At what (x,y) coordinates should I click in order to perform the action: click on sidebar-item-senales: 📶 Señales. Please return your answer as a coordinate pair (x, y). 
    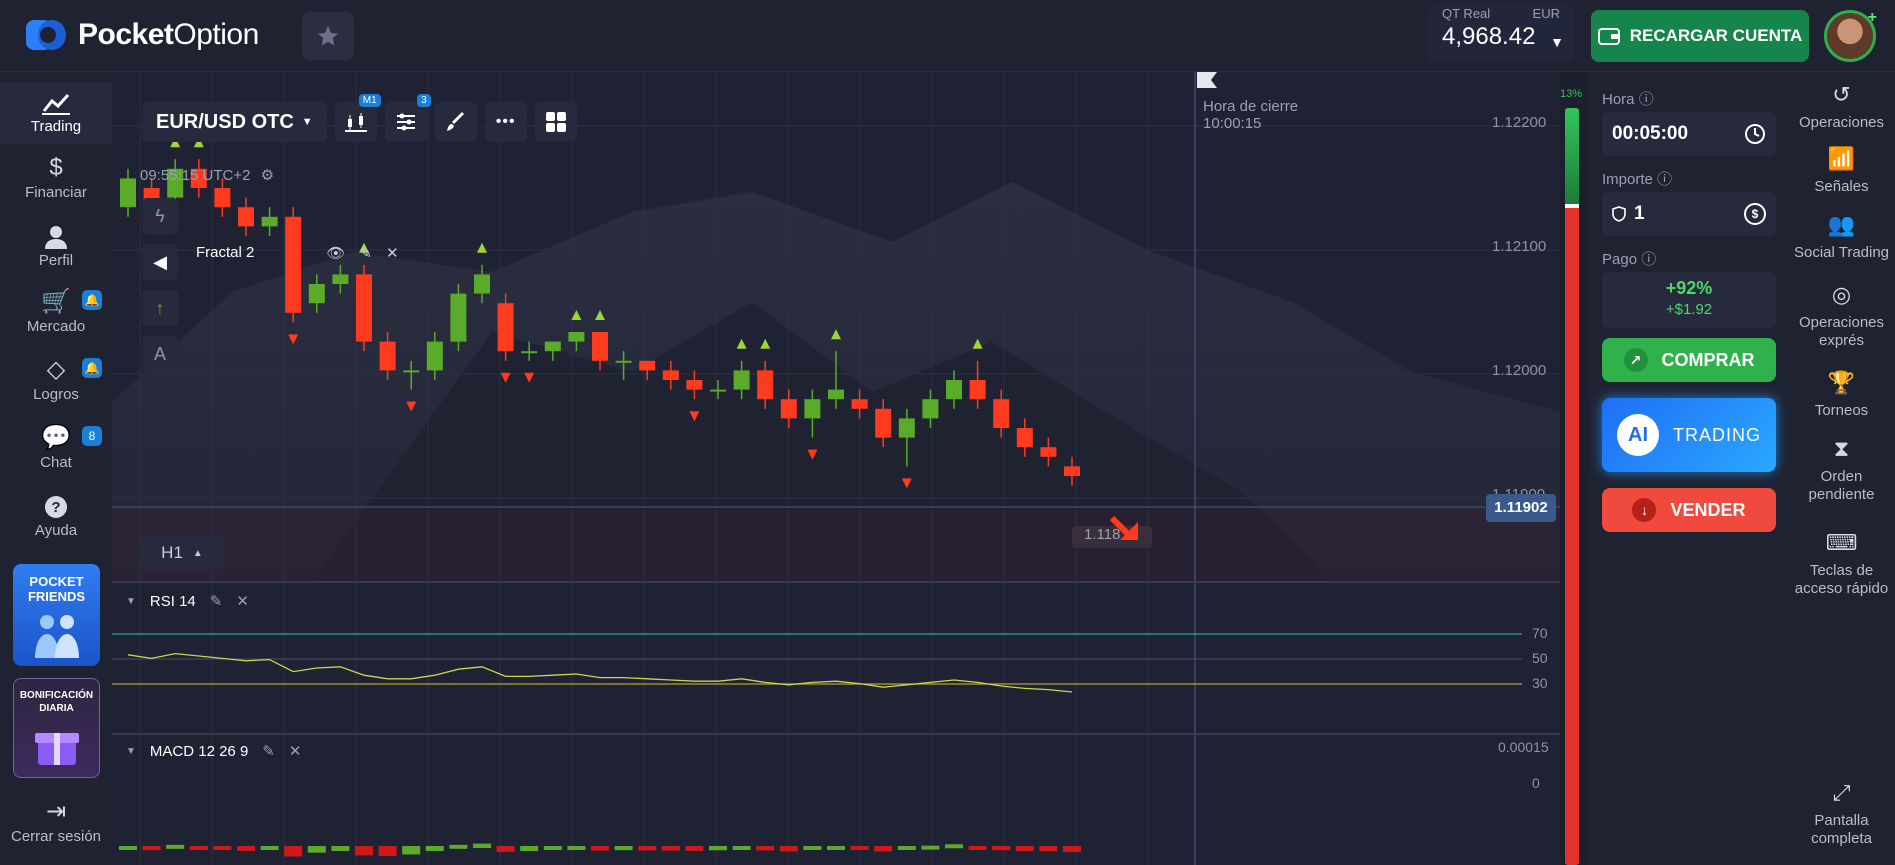
    Looking at the image, I should click on (1841, 172).